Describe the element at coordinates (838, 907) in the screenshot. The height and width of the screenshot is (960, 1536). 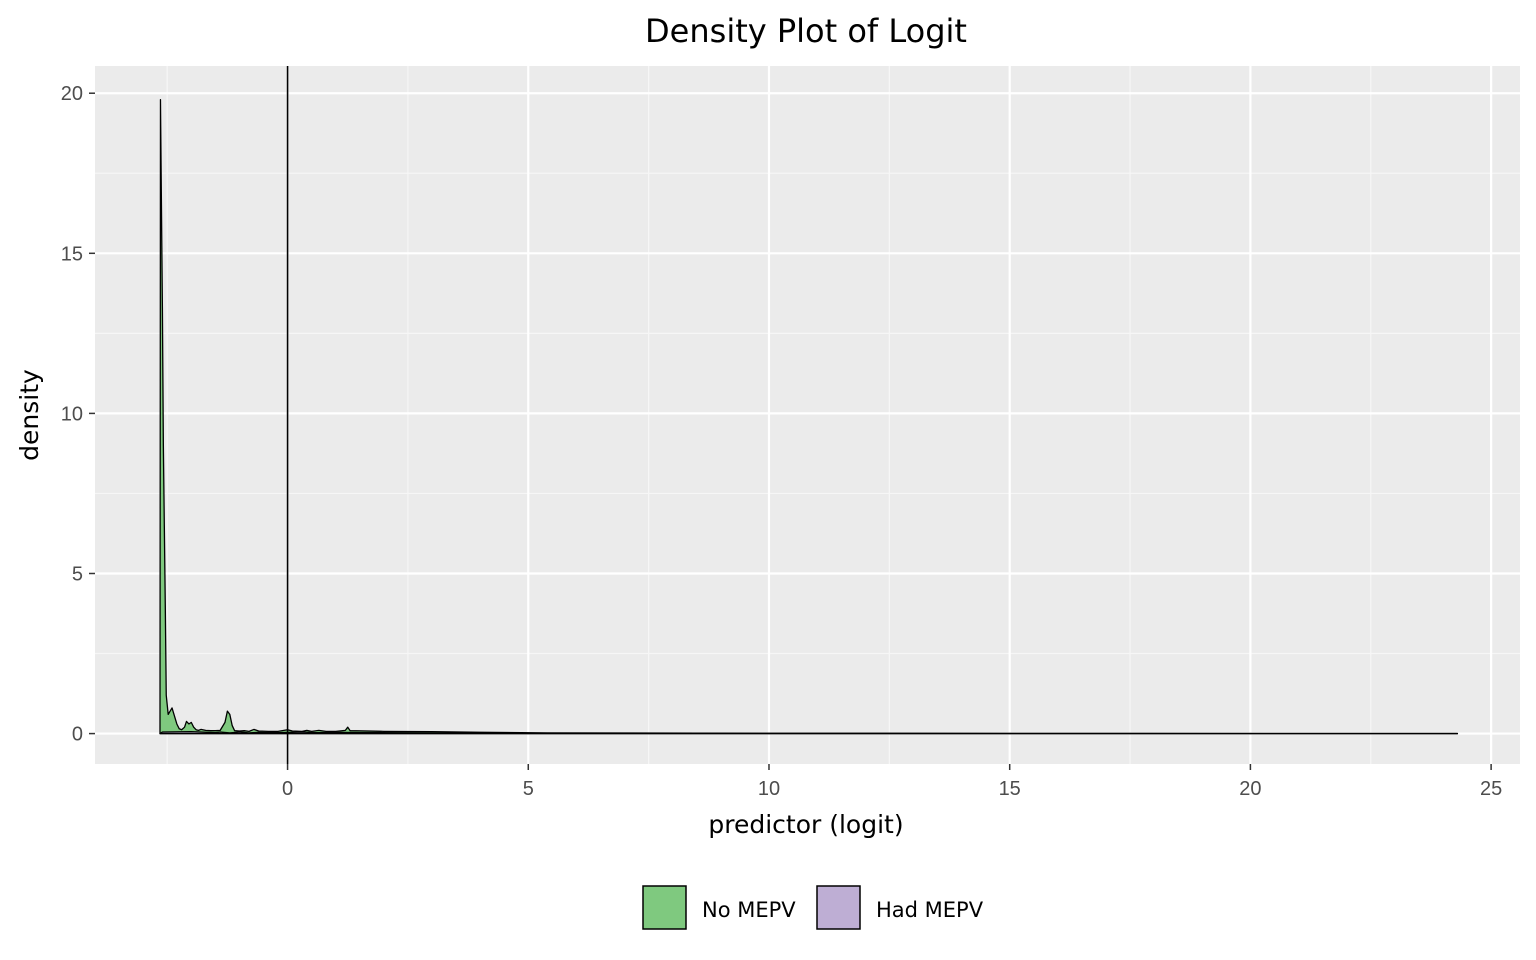
I see `legend-key-had-mepv` at that location.